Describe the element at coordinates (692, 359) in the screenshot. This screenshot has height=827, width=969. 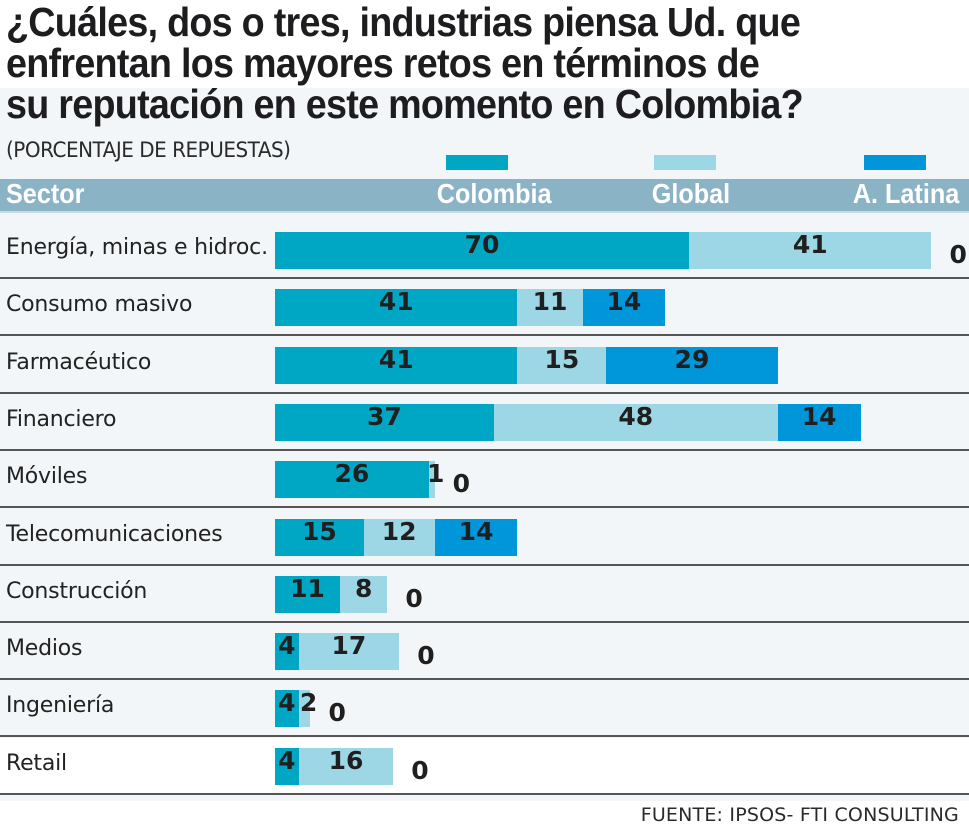
I see `data-label-latina: 29` at that location.